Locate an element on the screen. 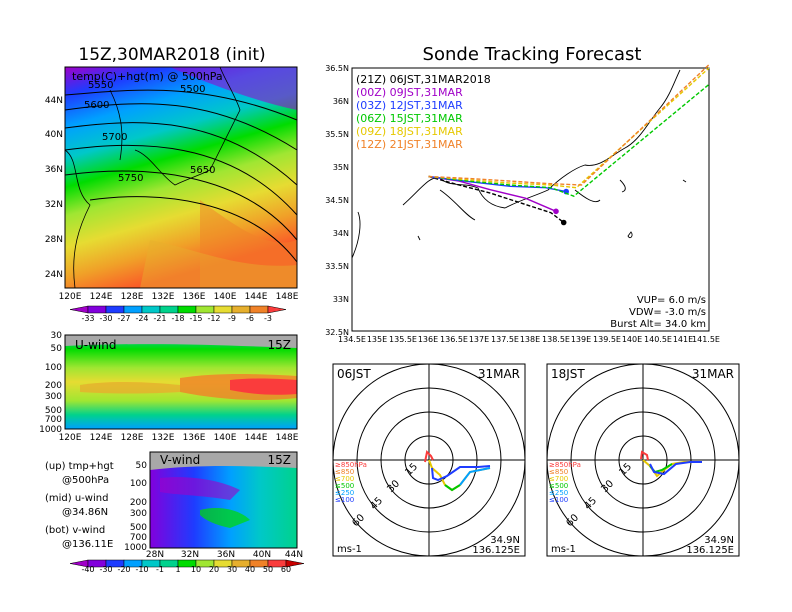  hodo-unit: ms-1 is located at coordinates (349, 549).